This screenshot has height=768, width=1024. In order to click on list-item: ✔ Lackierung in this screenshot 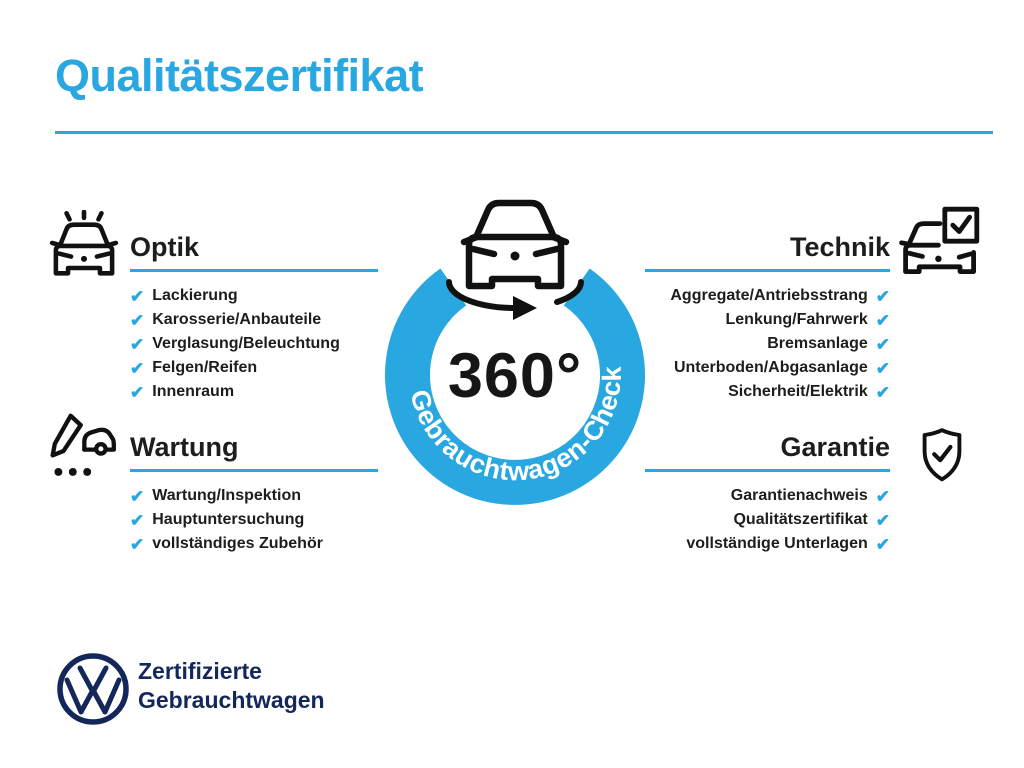, I will do `click(254, 296)`.